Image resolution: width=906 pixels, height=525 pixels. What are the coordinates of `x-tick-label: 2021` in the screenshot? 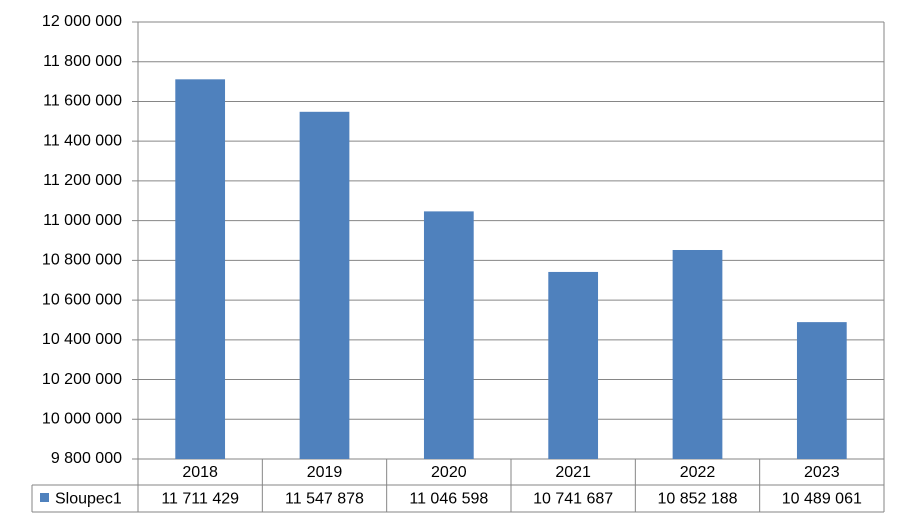 It's located at (573, 472).